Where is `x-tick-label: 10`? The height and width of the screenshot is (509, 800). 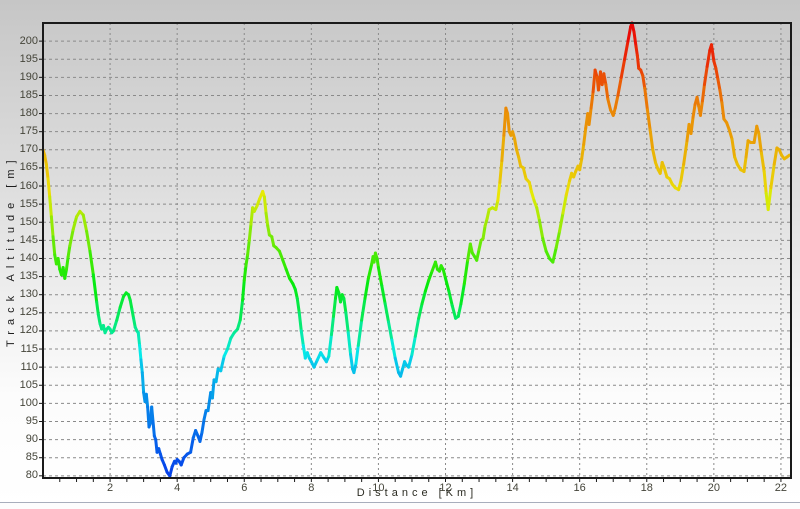
x-tick-label: 10 is located at coordinates (378, 488).